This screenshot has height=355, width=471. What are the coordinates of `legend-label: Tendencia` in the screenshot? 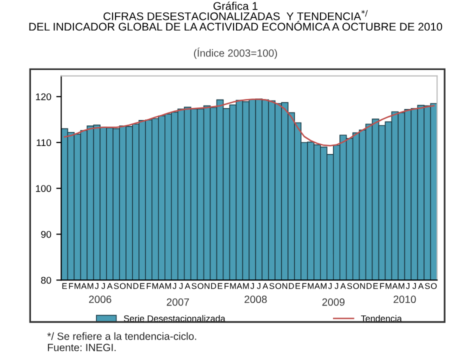 It's located at (381, 318).